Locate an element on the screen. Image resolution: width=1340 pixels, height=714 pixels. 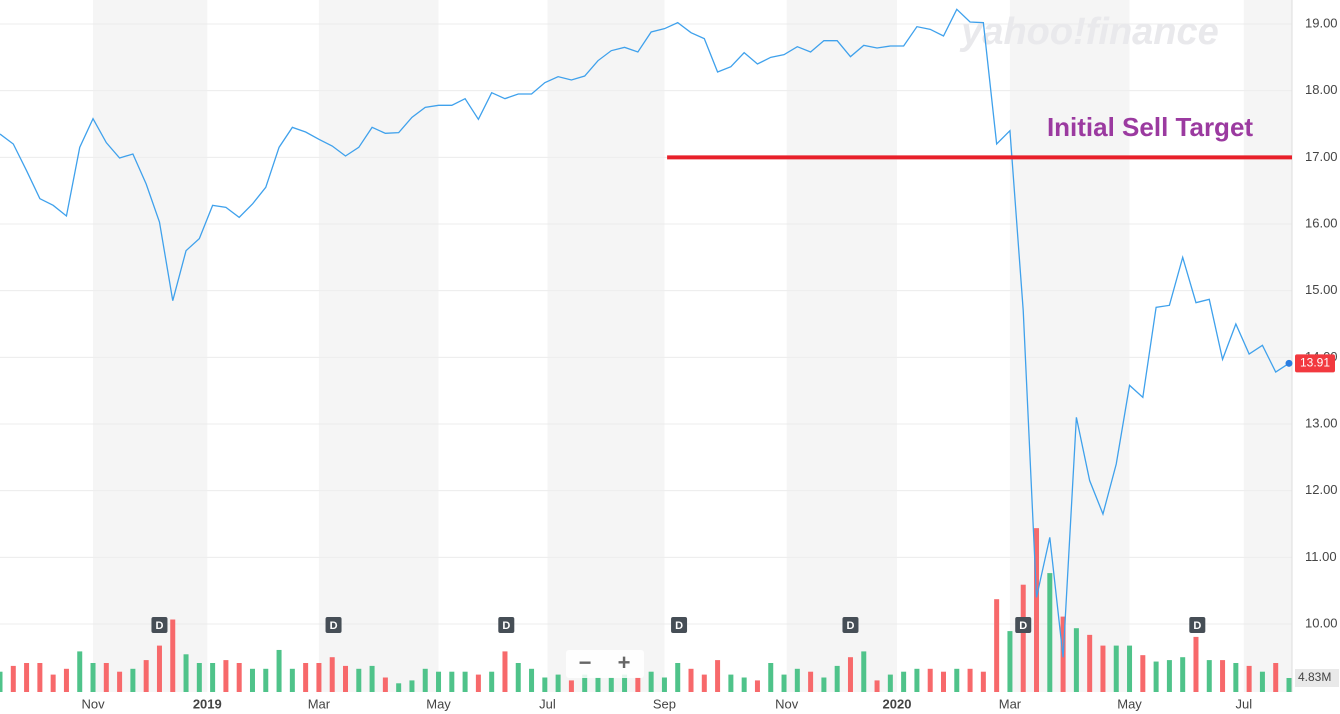
zoom-bg is located at coordinates (605, 664).